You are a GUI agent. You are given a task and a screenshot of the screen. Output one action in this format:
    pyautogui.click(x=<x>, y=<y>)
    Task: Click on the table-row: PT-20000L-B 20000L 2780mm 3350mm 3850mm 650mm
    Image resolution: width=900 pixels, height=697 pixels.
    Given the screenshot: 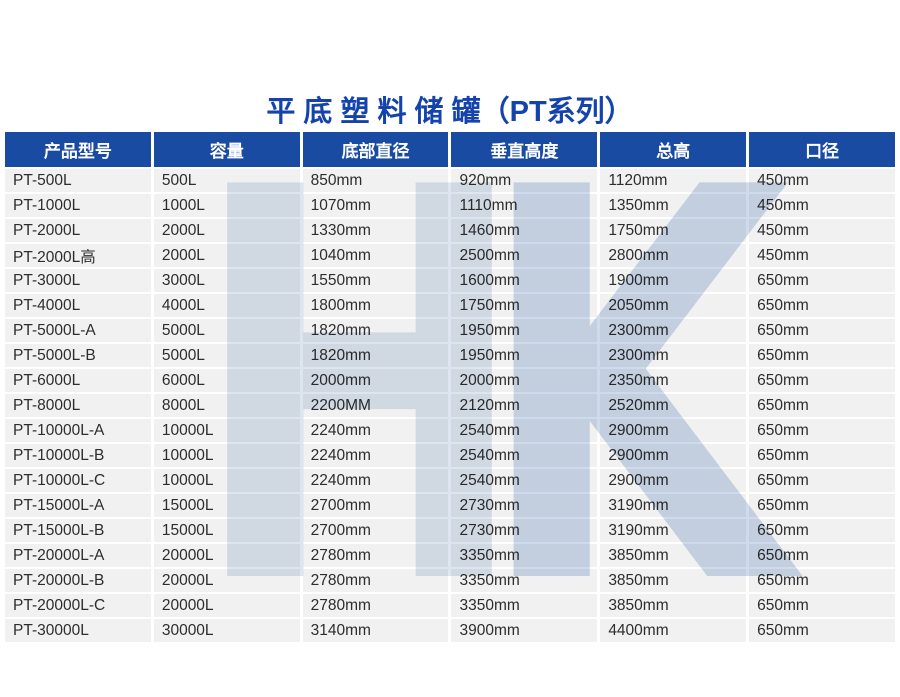 What is the action you would take?
    pyautogui.click(x=450, y=580)
    